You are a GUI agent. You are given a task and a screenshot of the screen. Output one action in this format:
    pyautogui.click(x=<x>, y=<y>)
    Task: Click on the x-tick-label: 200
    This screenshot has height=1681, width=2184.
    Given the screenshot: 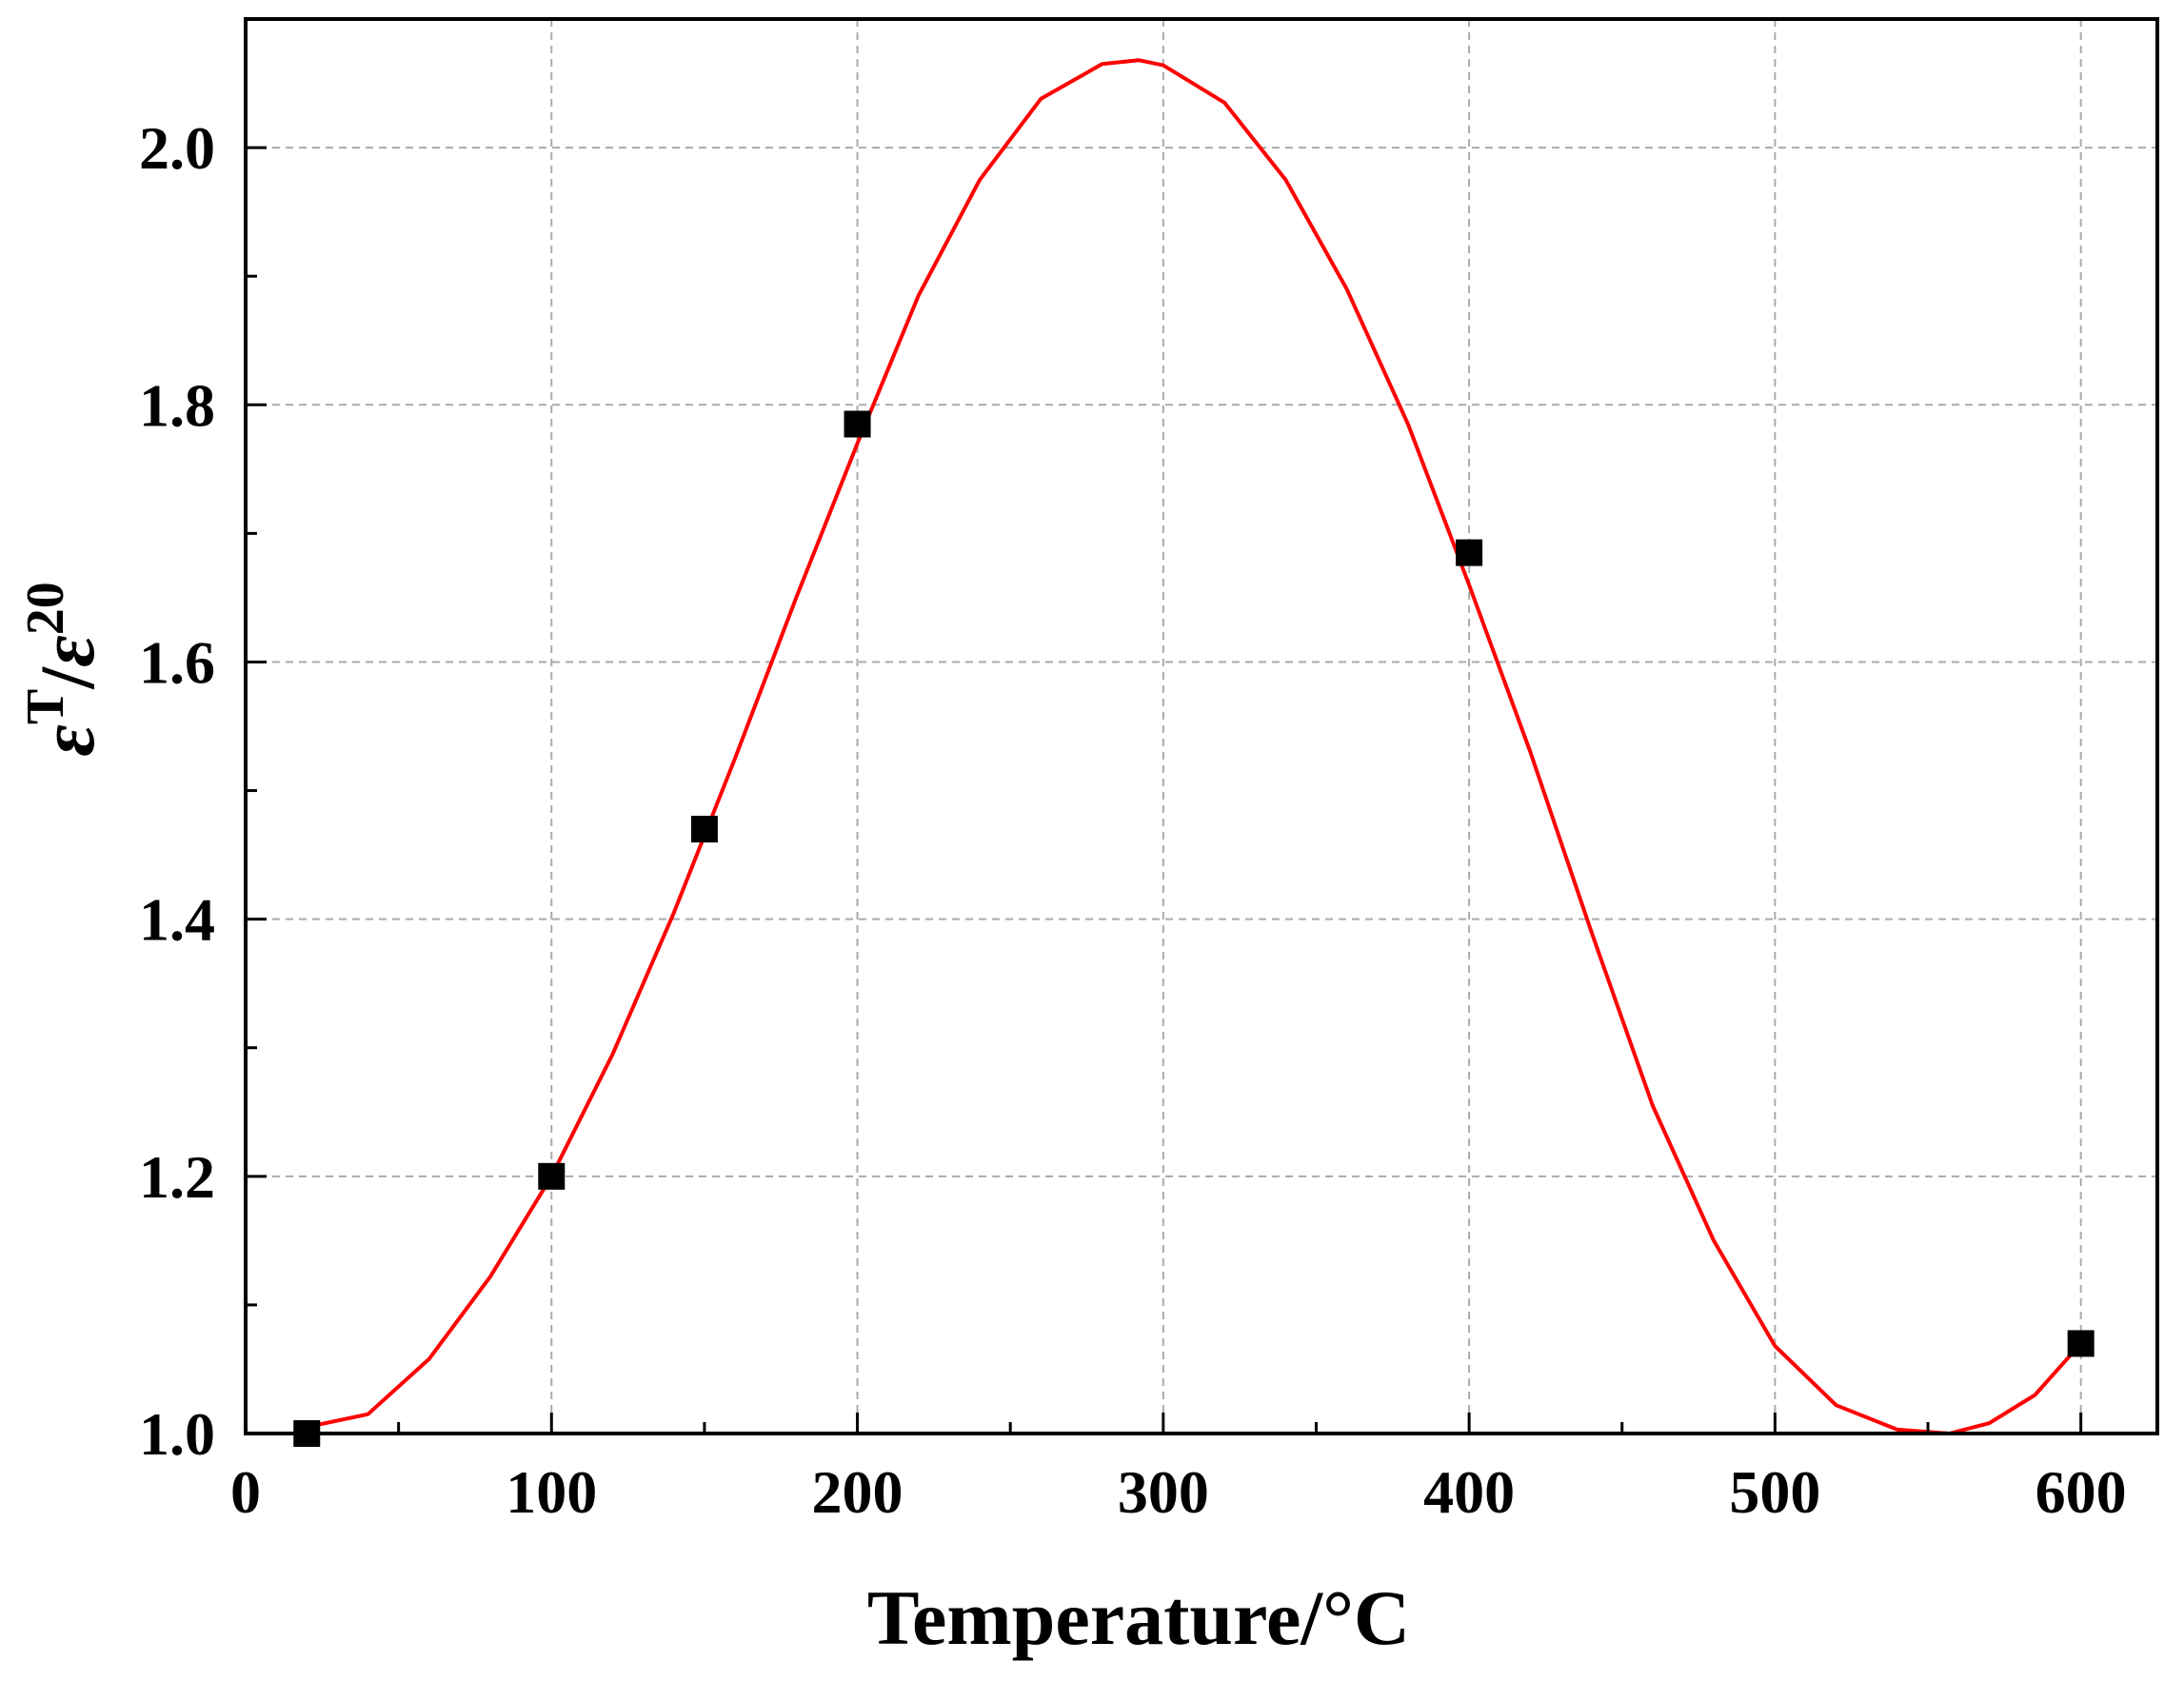 What is the action you would take?
    pyautogui.click(x=857, y=1492)
    